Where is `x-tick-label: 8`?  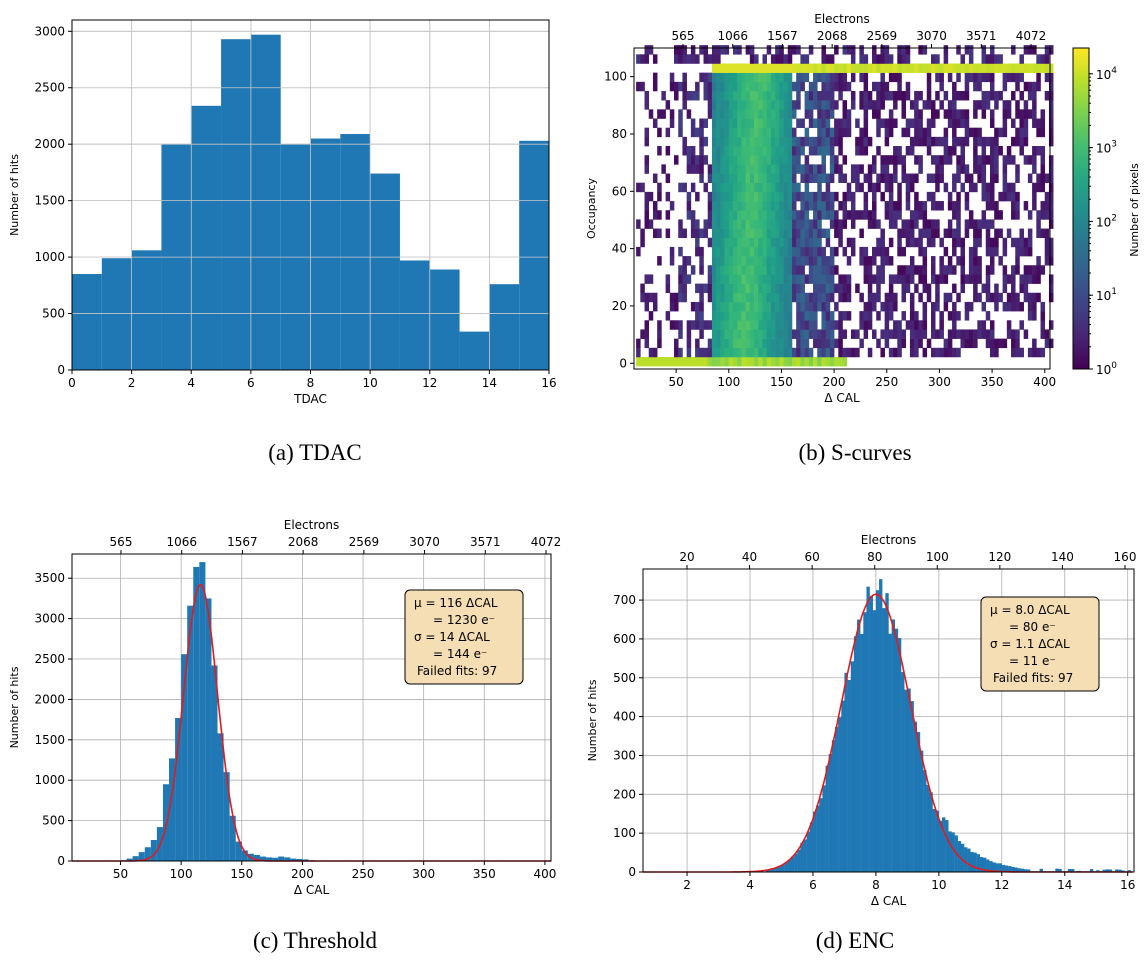 x-tick-label: 8 is located at coordinates (311, 383).